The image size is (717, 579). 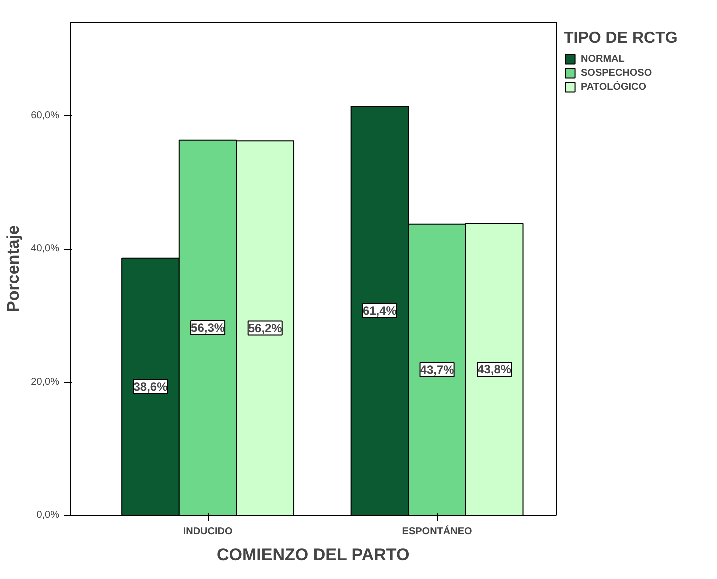 I want to click on x-axis-title: COMIENZO DEL PARTO, so click(x=313, y=555).